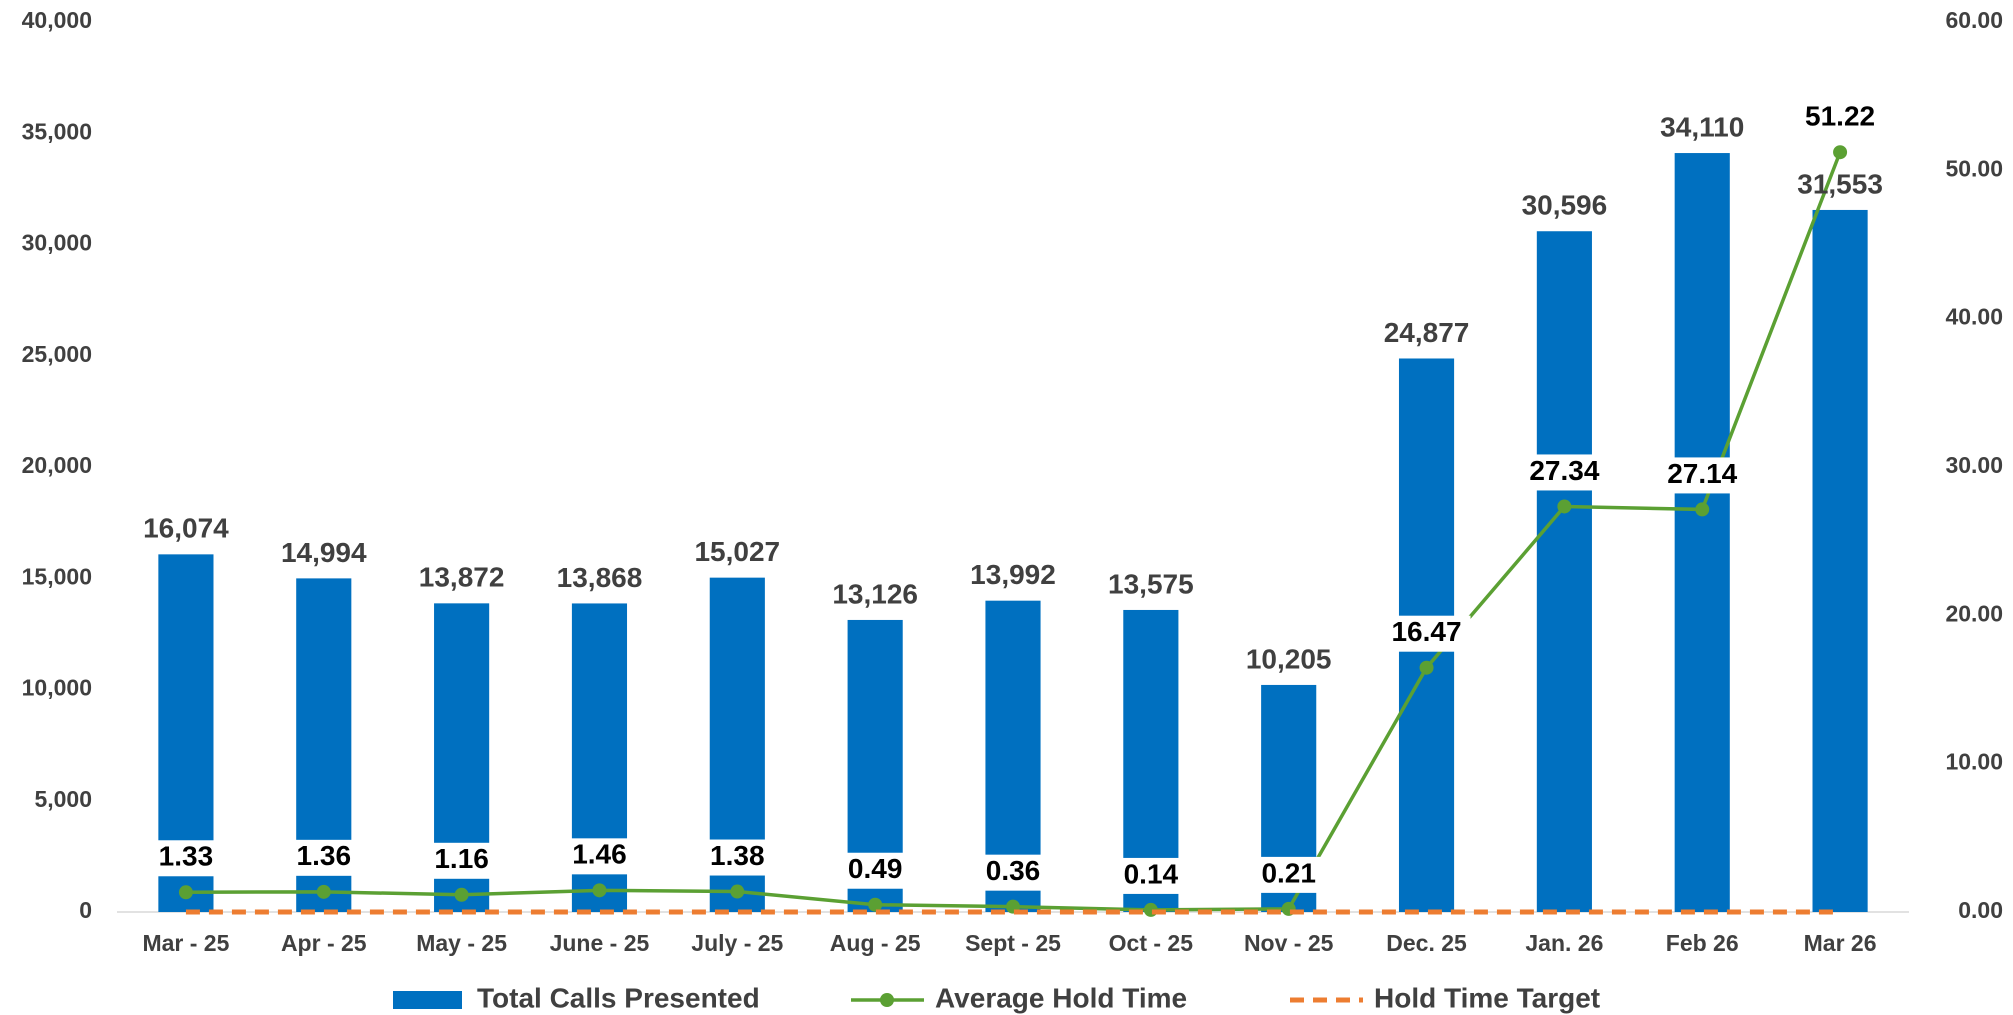 This screenshot has width=2013, height=1015. Describe the element at coordinates (1974, 317) in the screenshot. I see `y2-tick-label: 40.00` at that location.